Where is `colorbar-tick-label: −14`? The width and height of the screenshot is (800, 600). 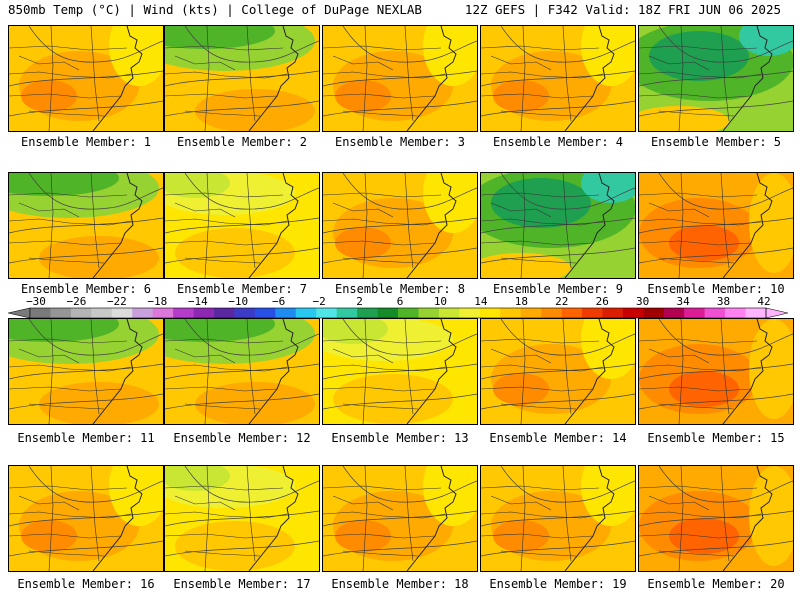 colorbar-tick-label: −14 is located at coordinates (197, 301).